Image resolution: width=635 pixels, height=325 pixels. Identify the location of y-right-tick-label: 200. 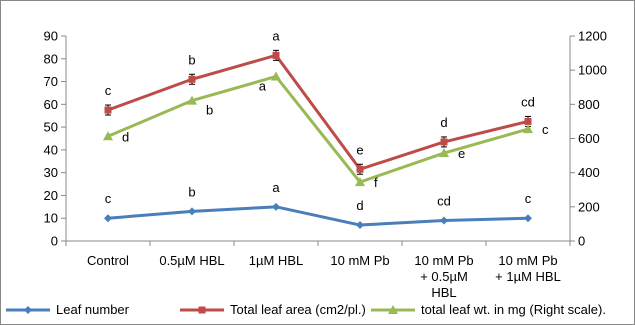
(589, 206).